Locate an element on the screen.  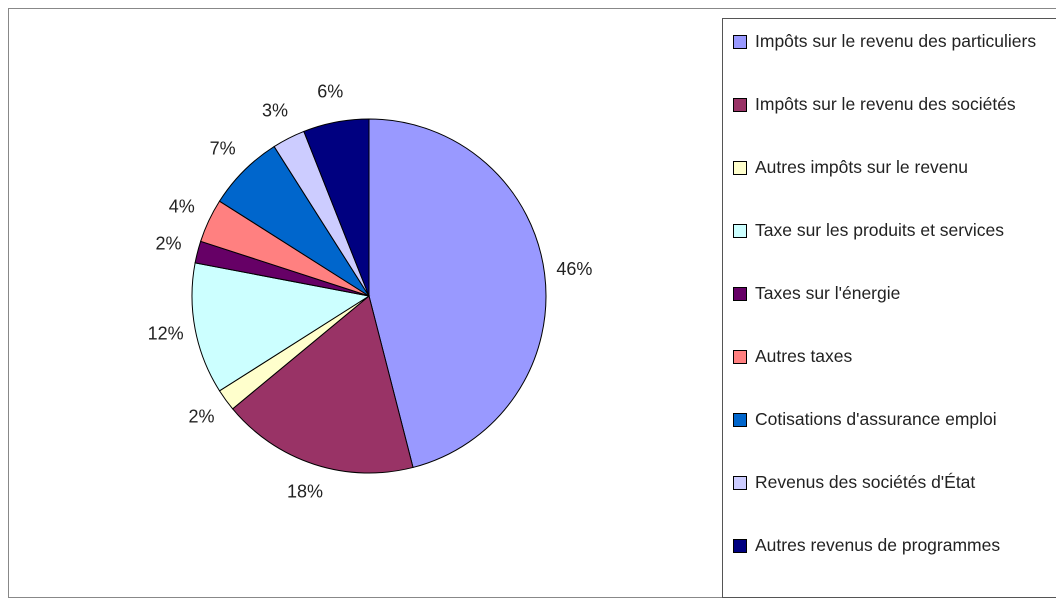
legend-label: Taxe sur les produits et services is located at coordinates (879, 230).